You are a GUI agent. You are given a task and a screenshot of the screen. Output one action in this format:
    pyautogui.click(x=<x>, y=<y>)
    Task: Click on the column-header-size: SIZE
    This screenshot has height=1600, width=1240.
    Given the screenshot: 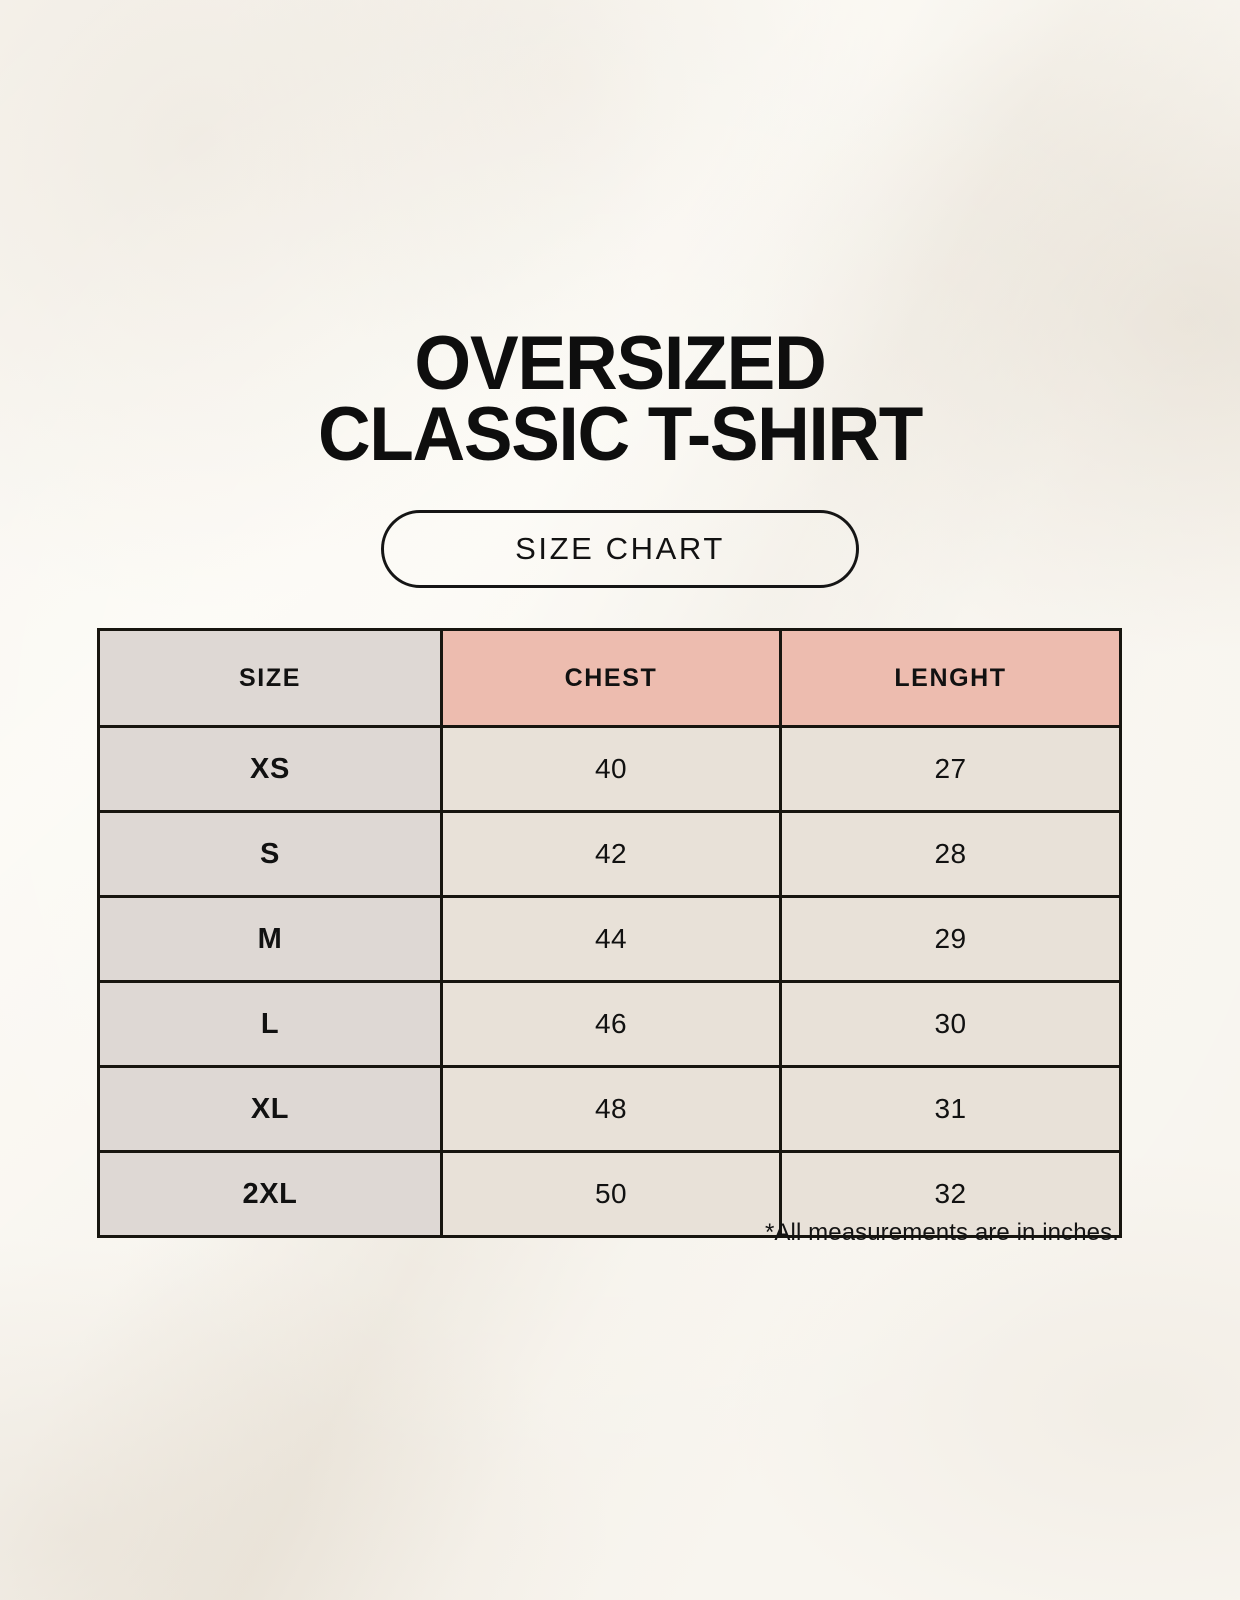 What is the action you would take?
    pyautogui.click(x=270, y=678)
    